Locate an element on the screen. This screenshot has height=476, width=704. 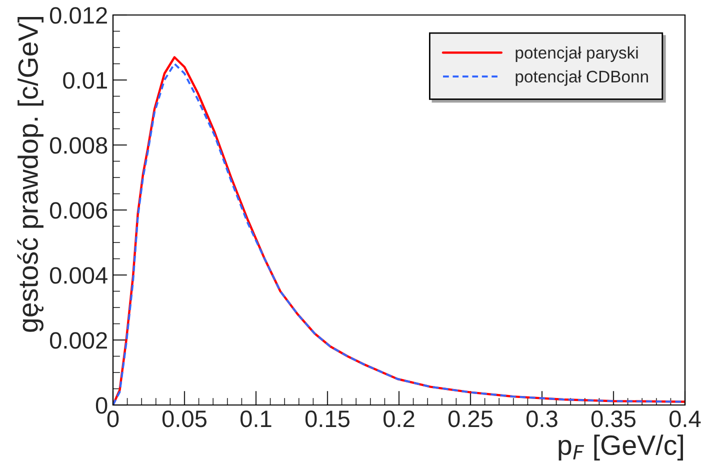
x-tick-label: 0.2 is located at coordinates (399, 419).